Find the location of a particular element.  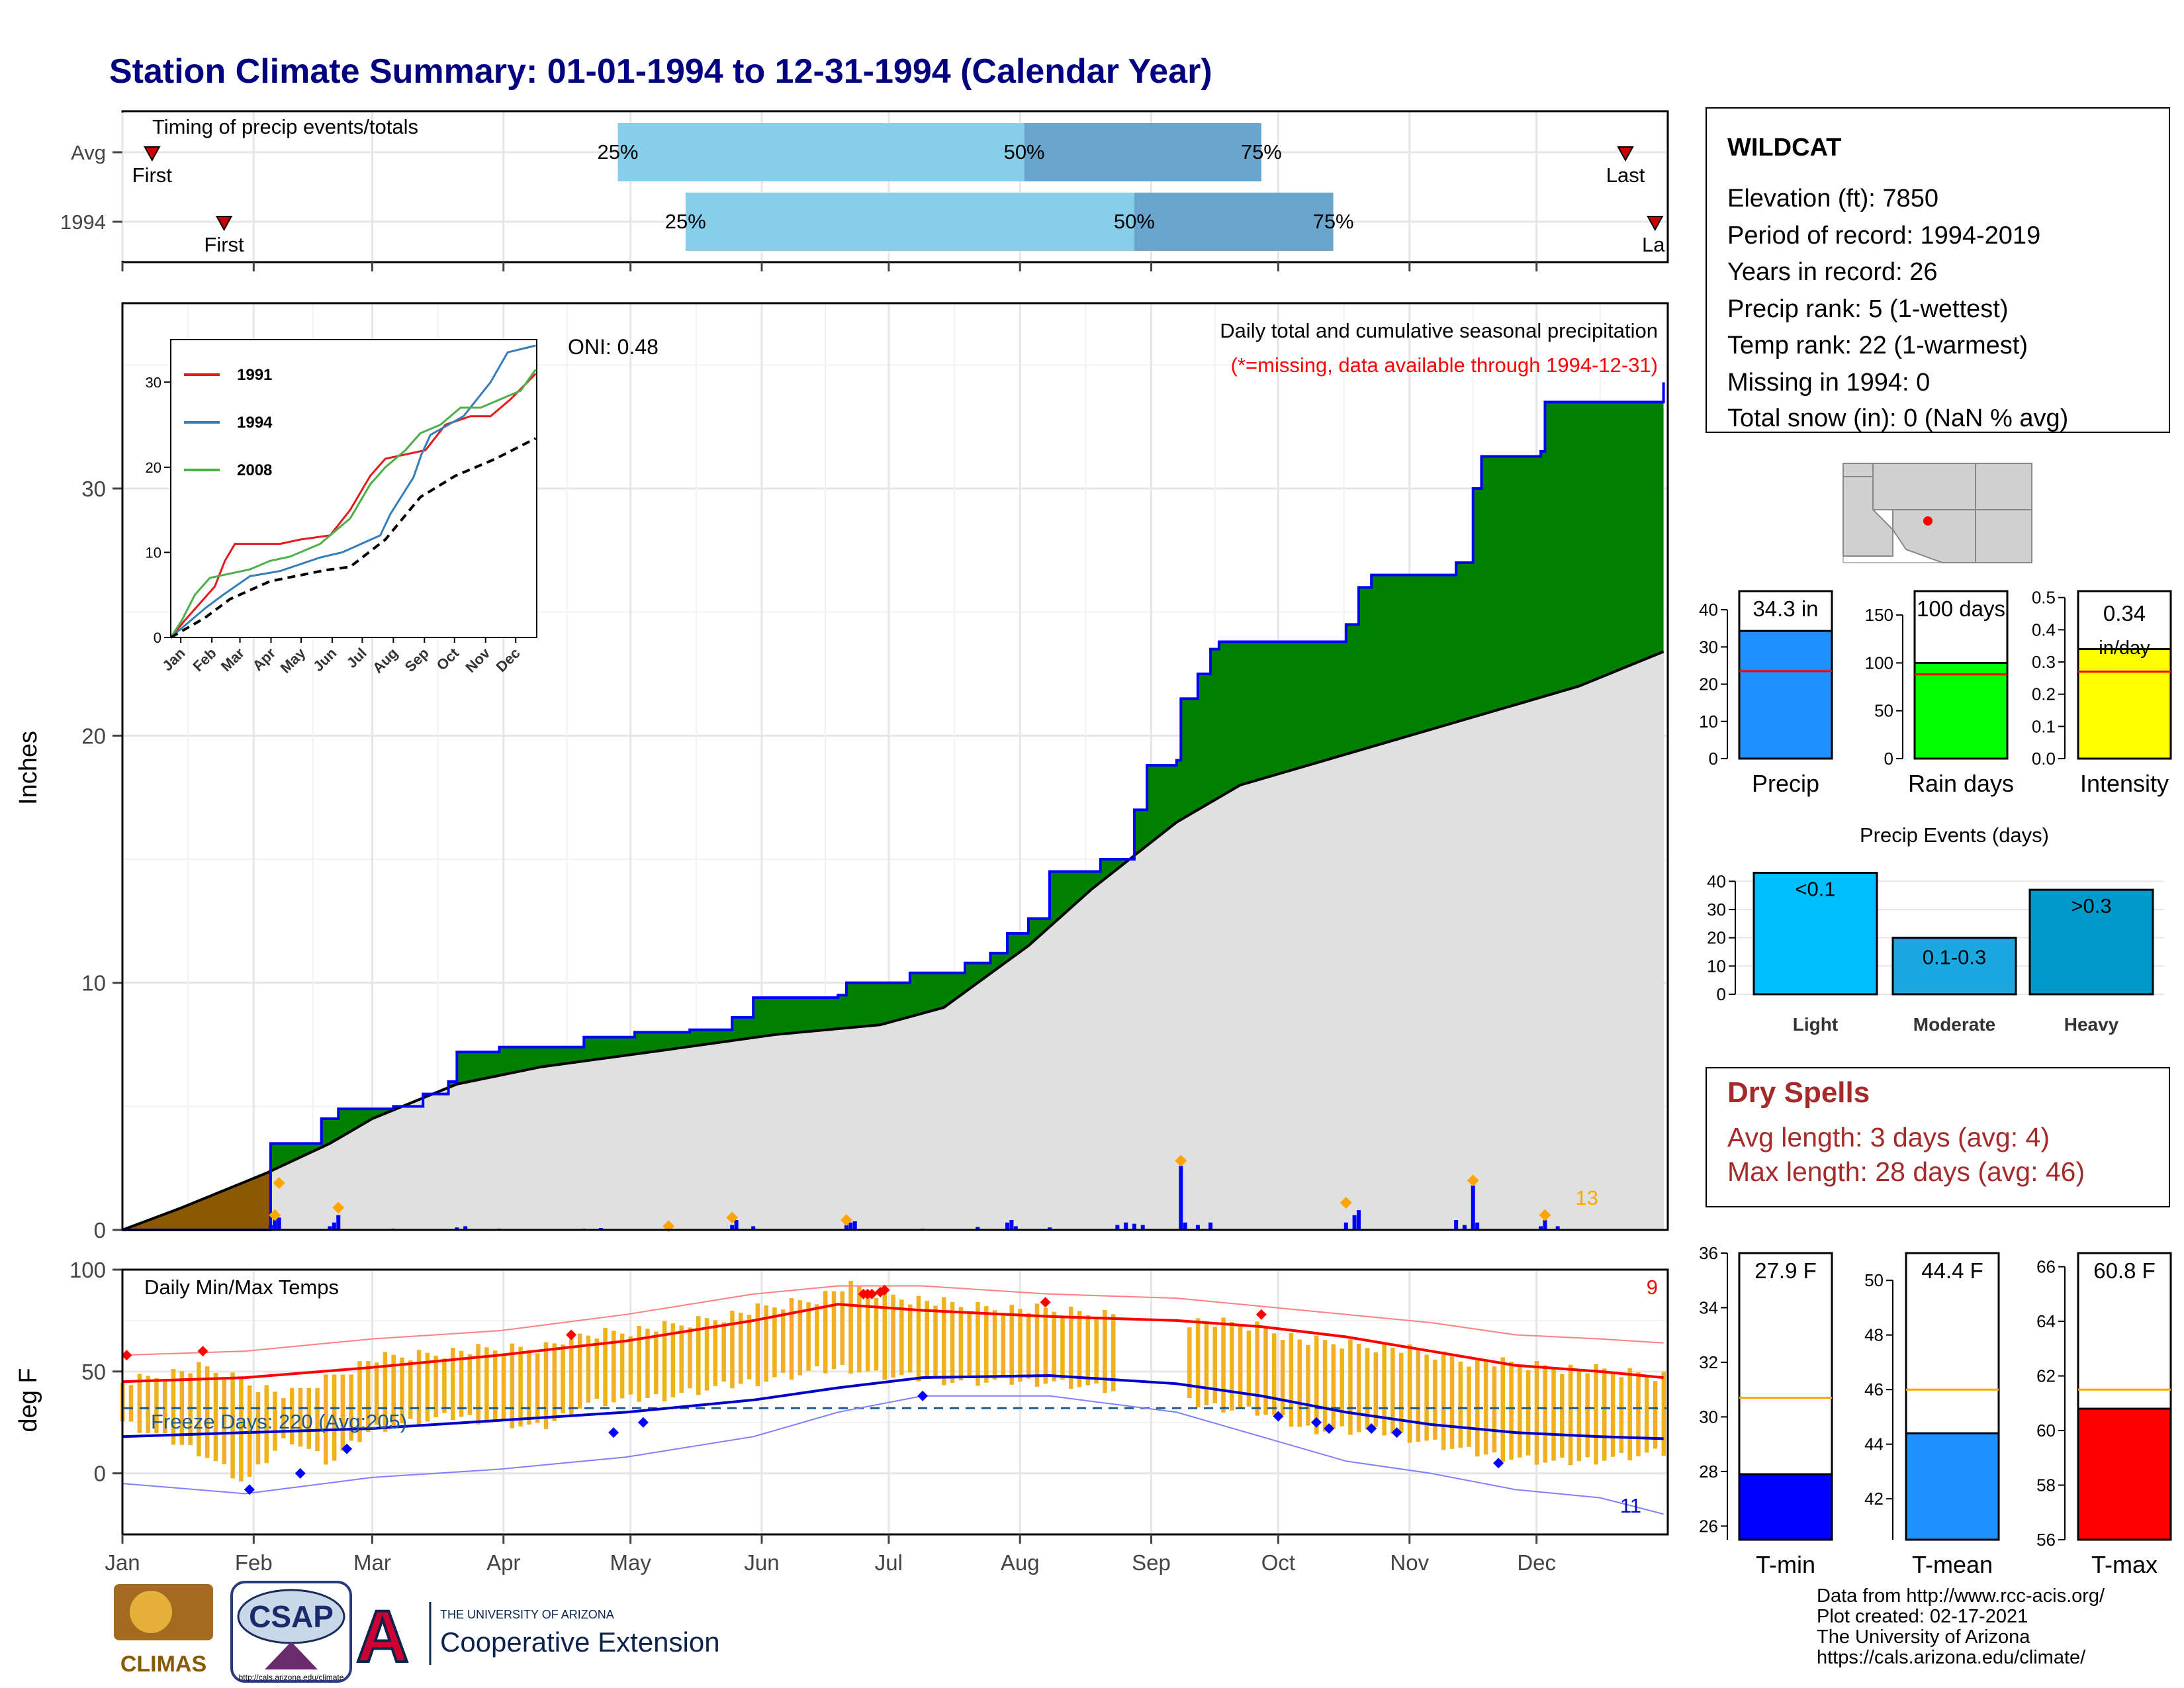

station-location-dot is located at coordinates (1928, 521).